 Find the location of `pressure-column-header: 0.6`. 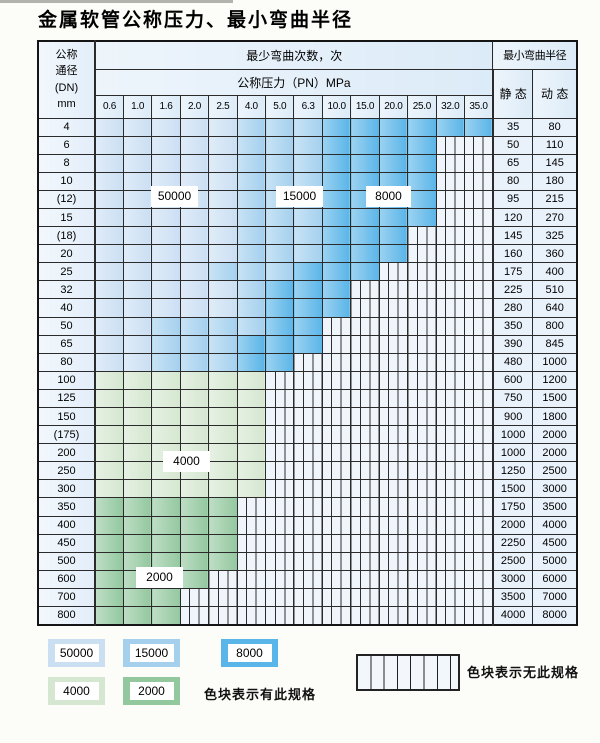

pressure-column-header: 0.6 is located at coordinates (109, 106).